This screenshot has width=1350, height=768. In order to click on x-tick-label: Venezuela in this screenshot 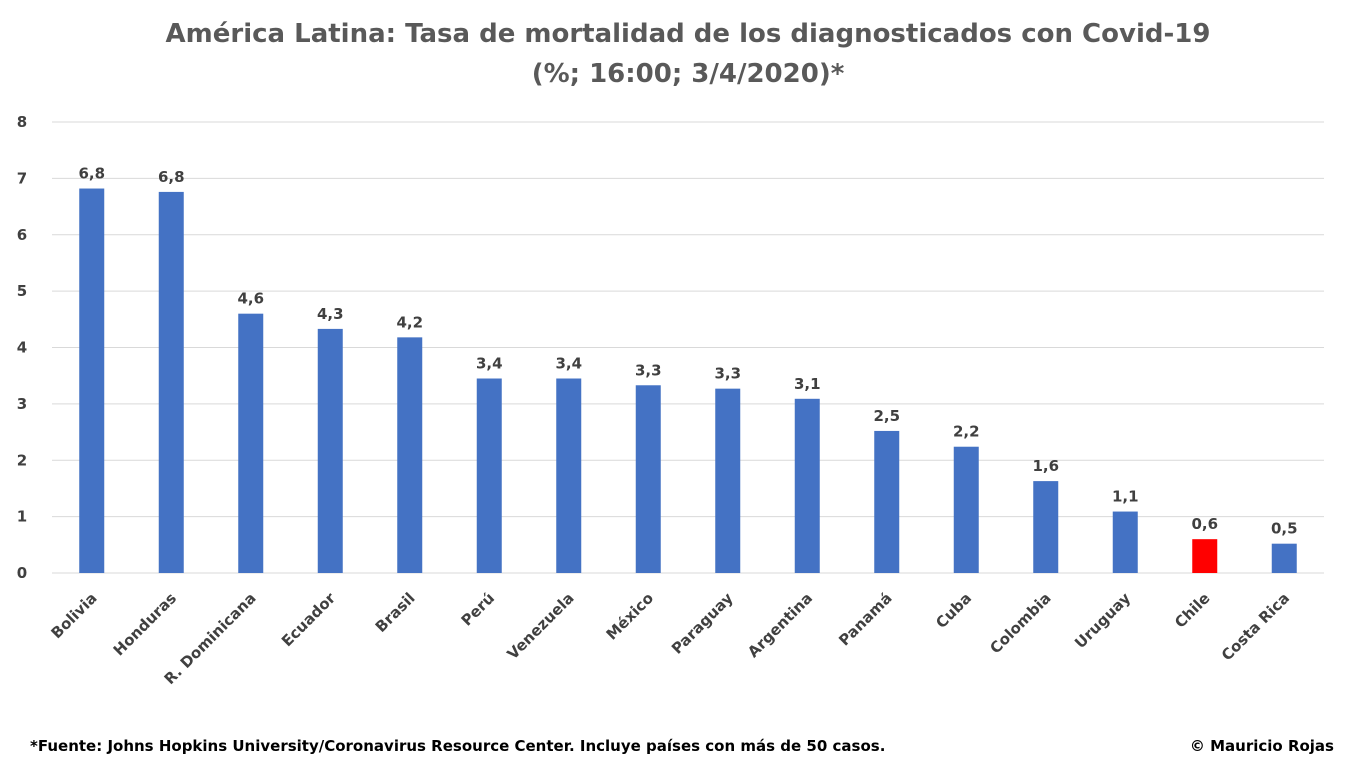, I will do `click(541, 626)`.